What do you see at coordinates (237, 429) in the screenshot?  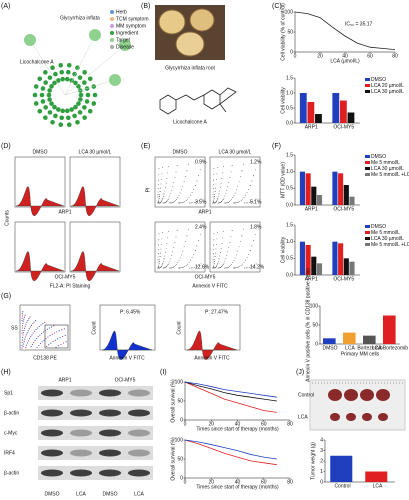 I see `x-axis-label: Times since start of therapy (months)` at bounding box center [237, 429].